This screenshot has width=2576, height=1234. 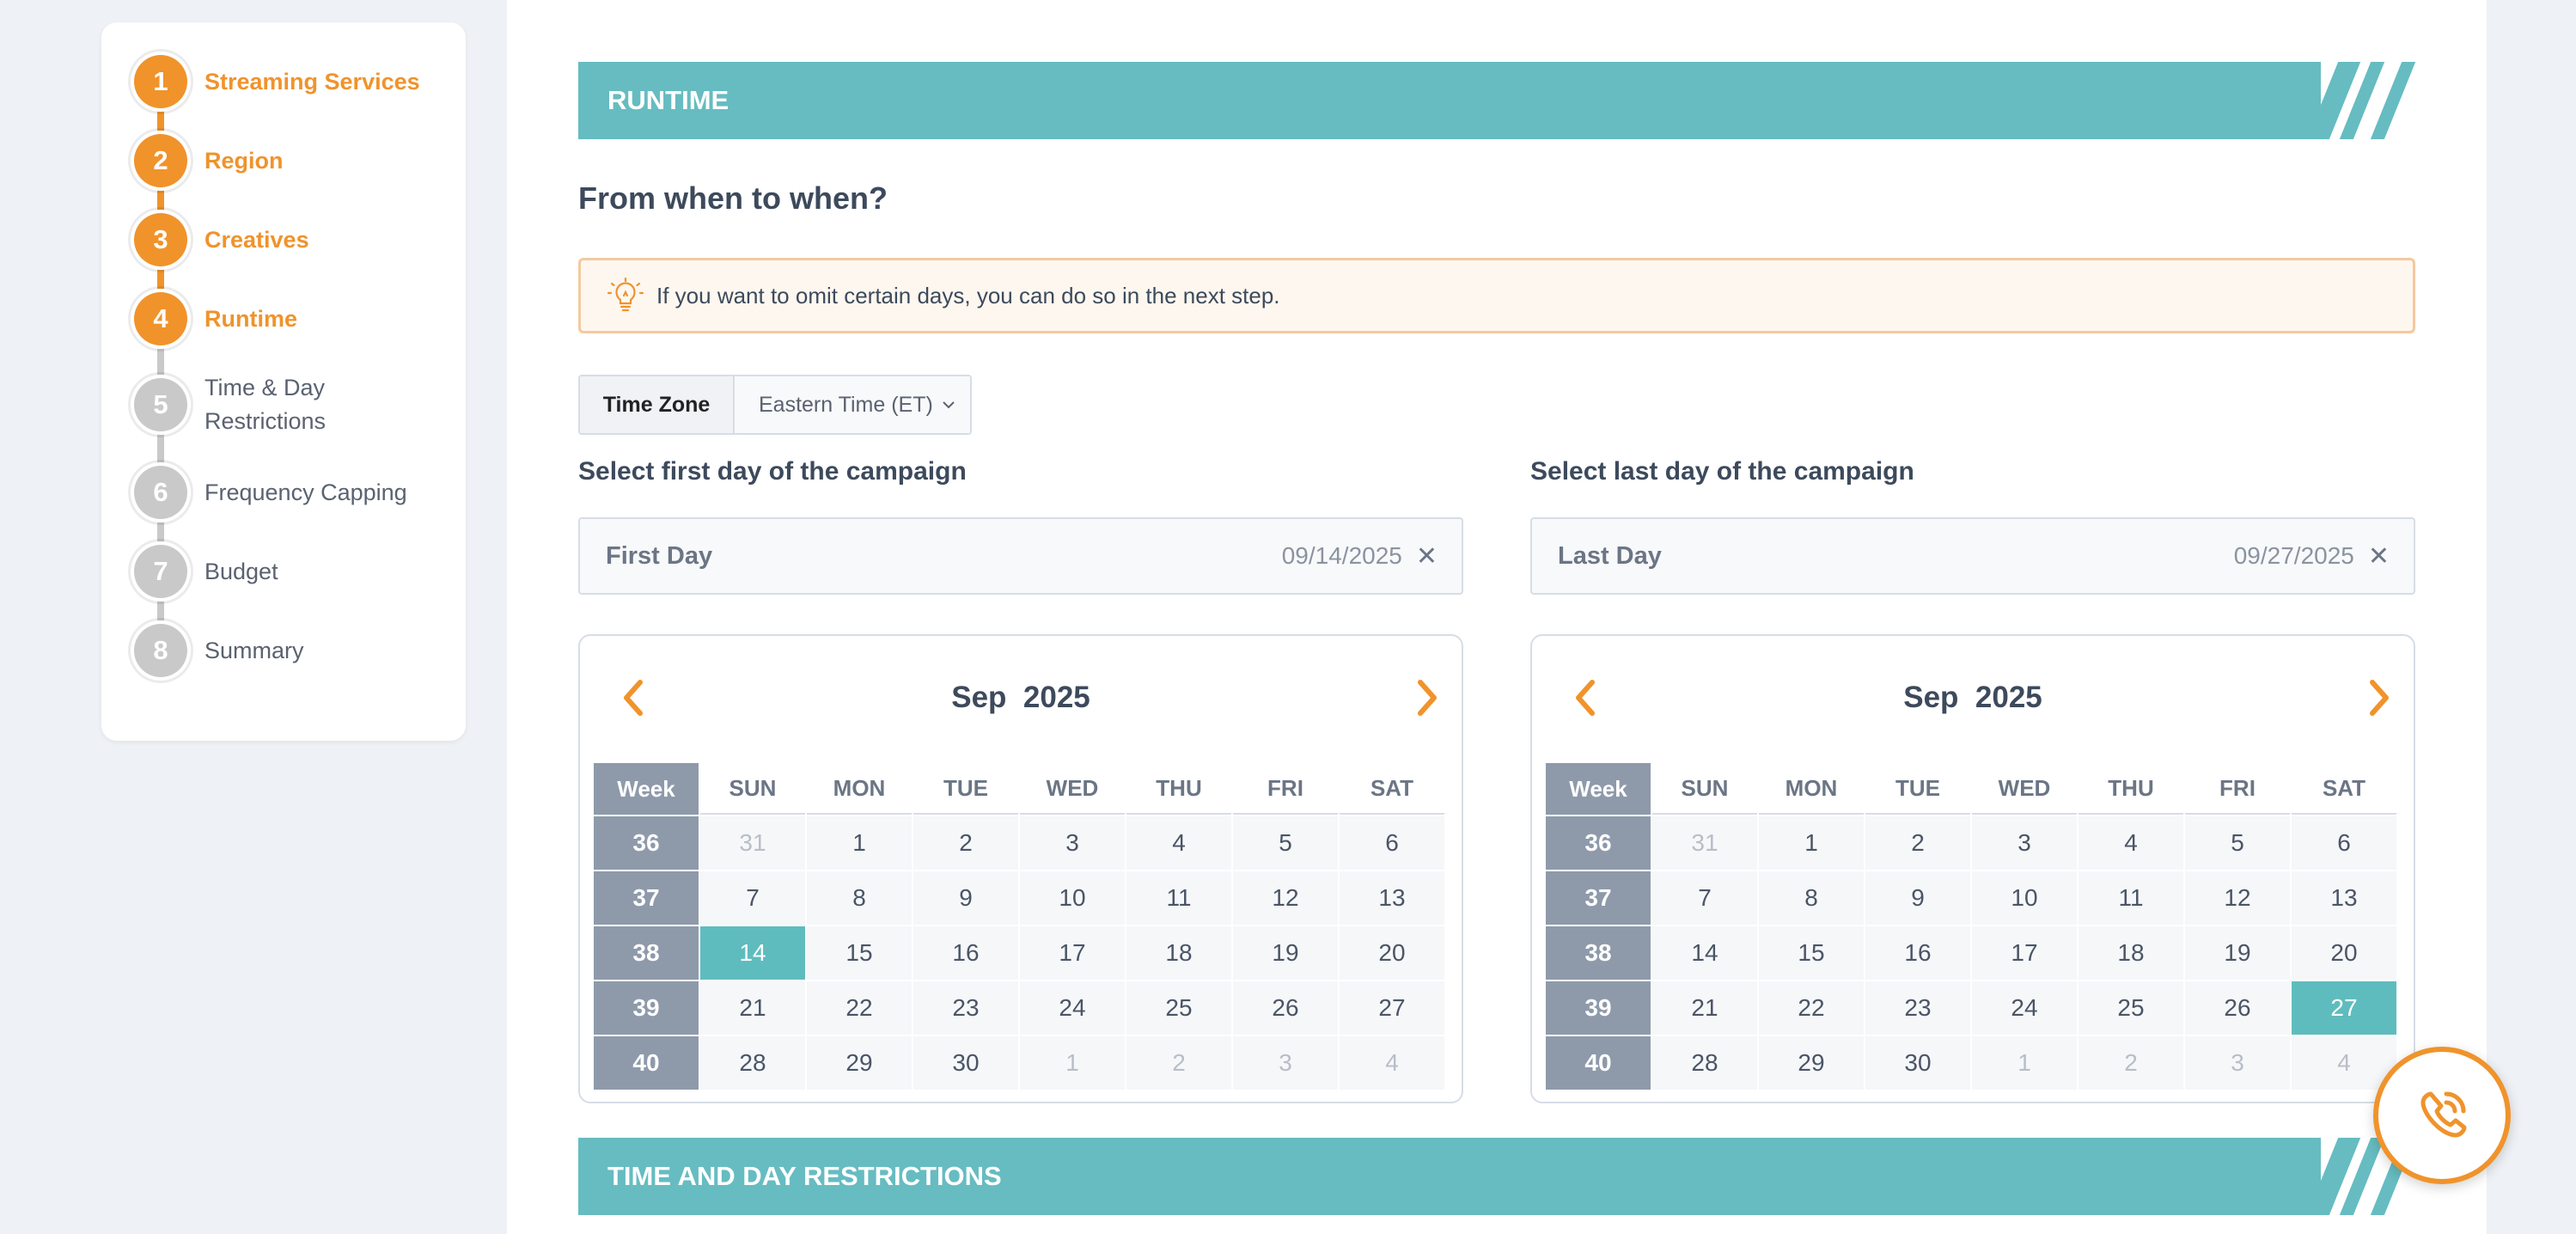 What do you see at coordinates (281, 239) in the screenshot?
I see `step-3: 3 Creatives` at bounding box center [281, 239].